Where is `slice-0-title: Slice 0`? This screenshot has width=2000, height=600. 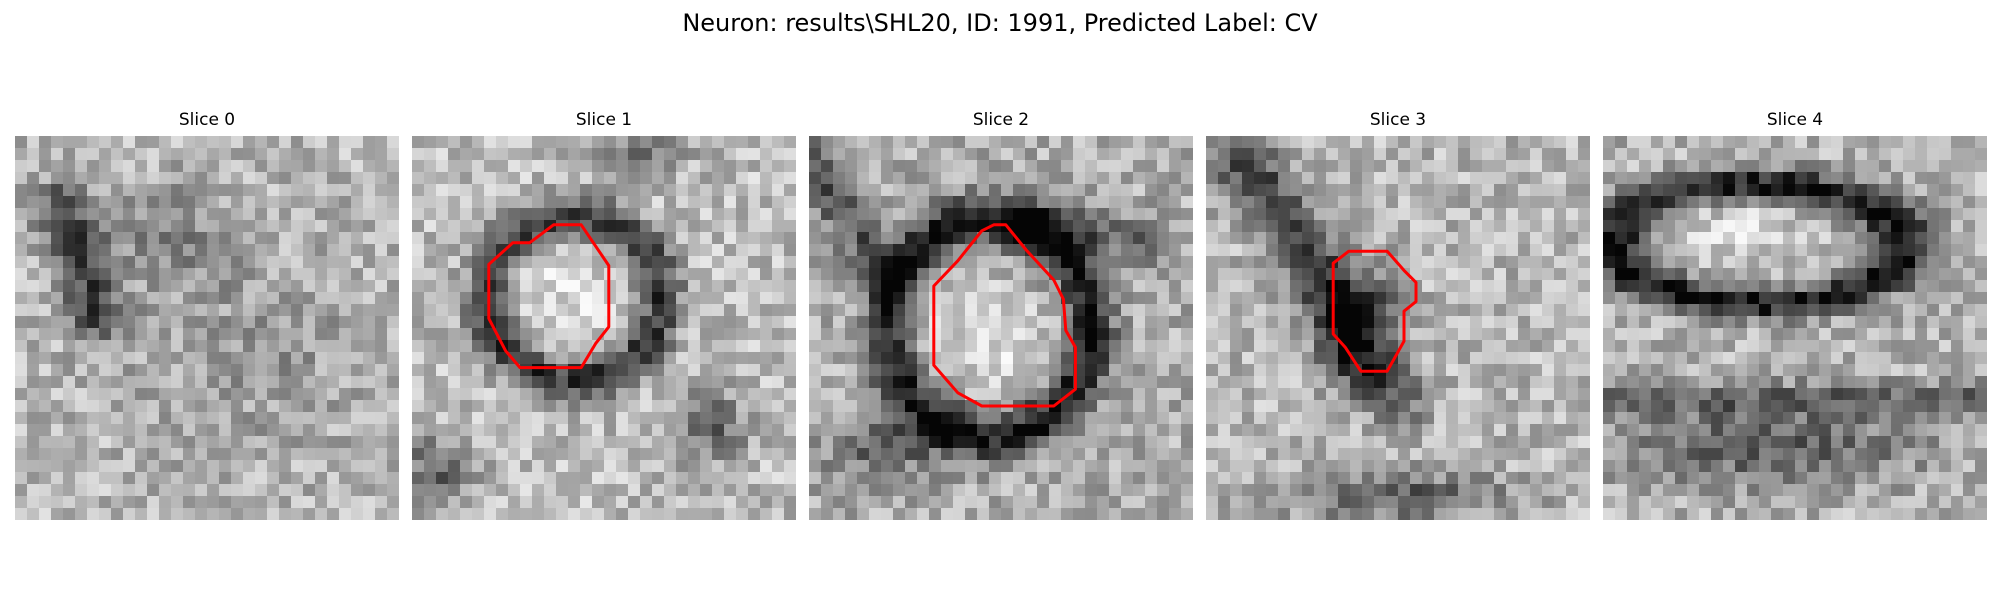 slice-0-title: Slice 0 is located at coordinates (207, 120).